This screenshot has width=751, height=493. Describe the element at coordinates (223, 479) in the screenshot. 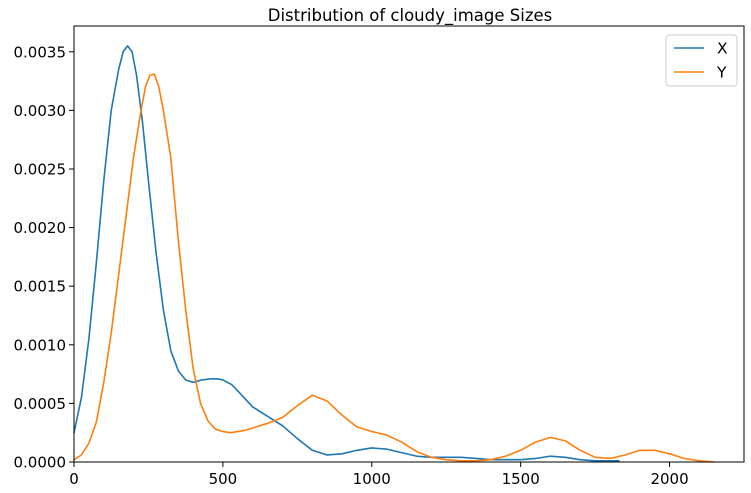

I see `x-tick-label: 500` at that location.